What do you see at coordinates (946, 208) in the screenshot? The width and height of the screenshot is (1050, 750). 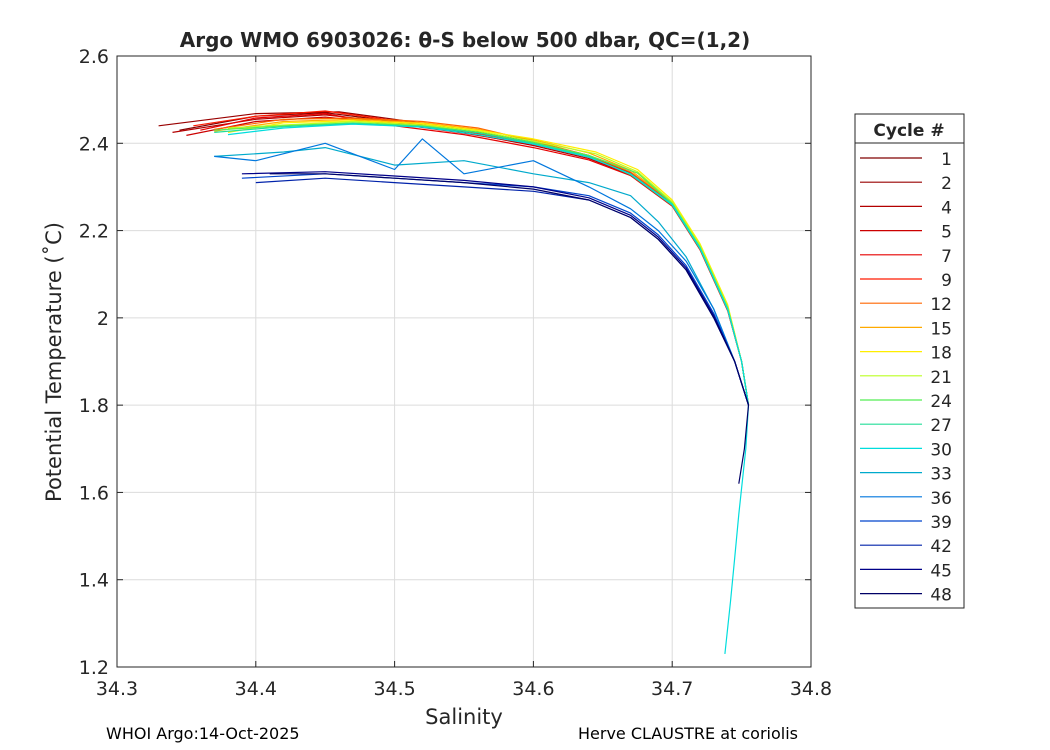 I see `legend-label: 4` at bounding box center [946, 208].